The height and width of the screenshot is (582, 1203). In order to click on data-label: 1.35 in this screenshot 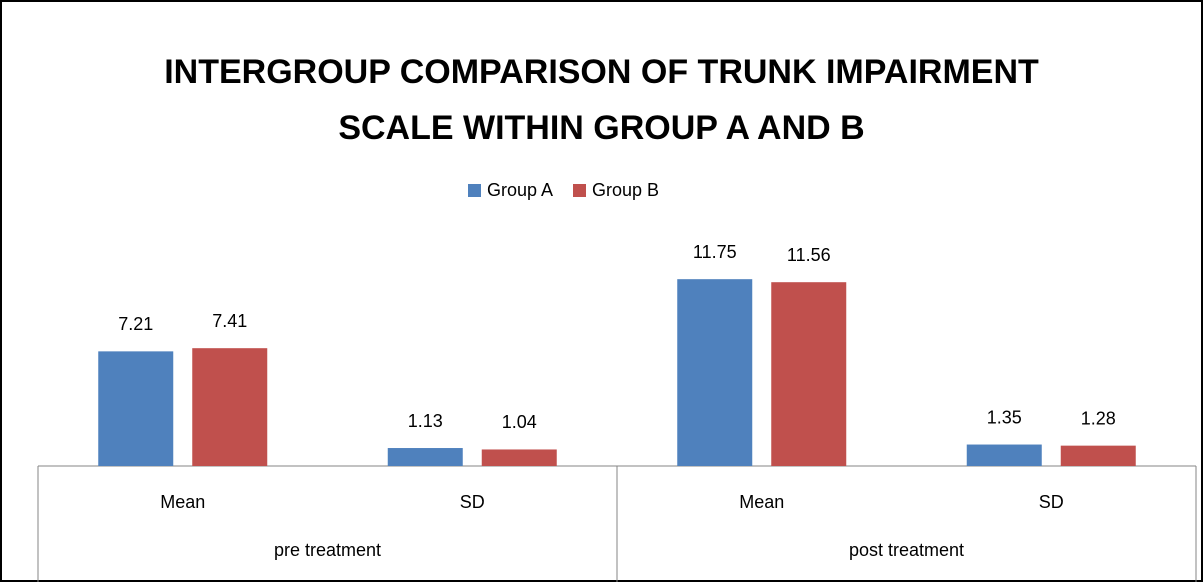, I will do `click(1004, 417)`.